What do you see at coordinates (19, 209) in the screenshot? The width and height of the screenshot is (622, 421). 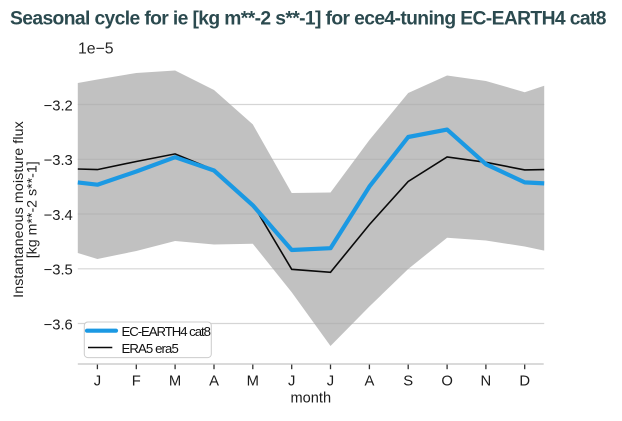 I see `svg-text: Instantaneous moisture flux` at bounding box center [19, 209].